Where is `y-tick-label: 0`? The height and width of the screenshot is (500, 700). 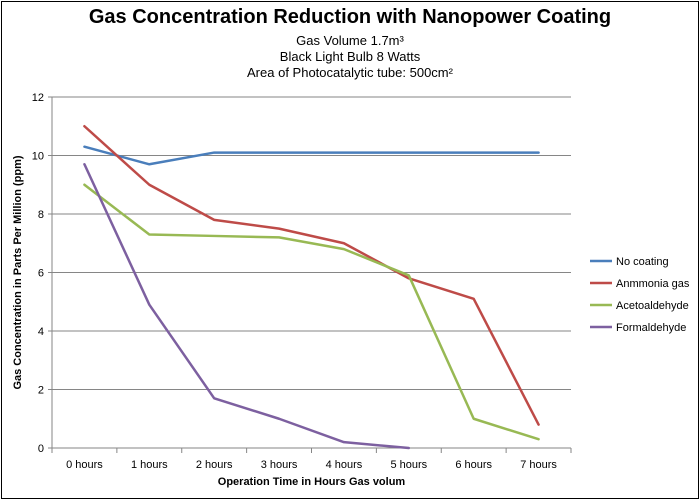
y-tick-label: 0 is located at coordinates (41, 449).